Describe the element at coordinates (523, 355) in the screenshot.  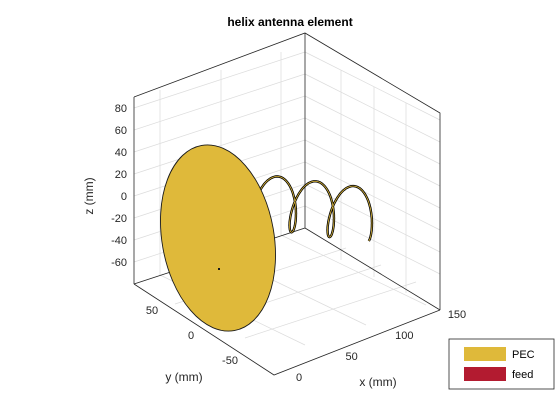
I see `legend-label-pec: PEC` at that location.